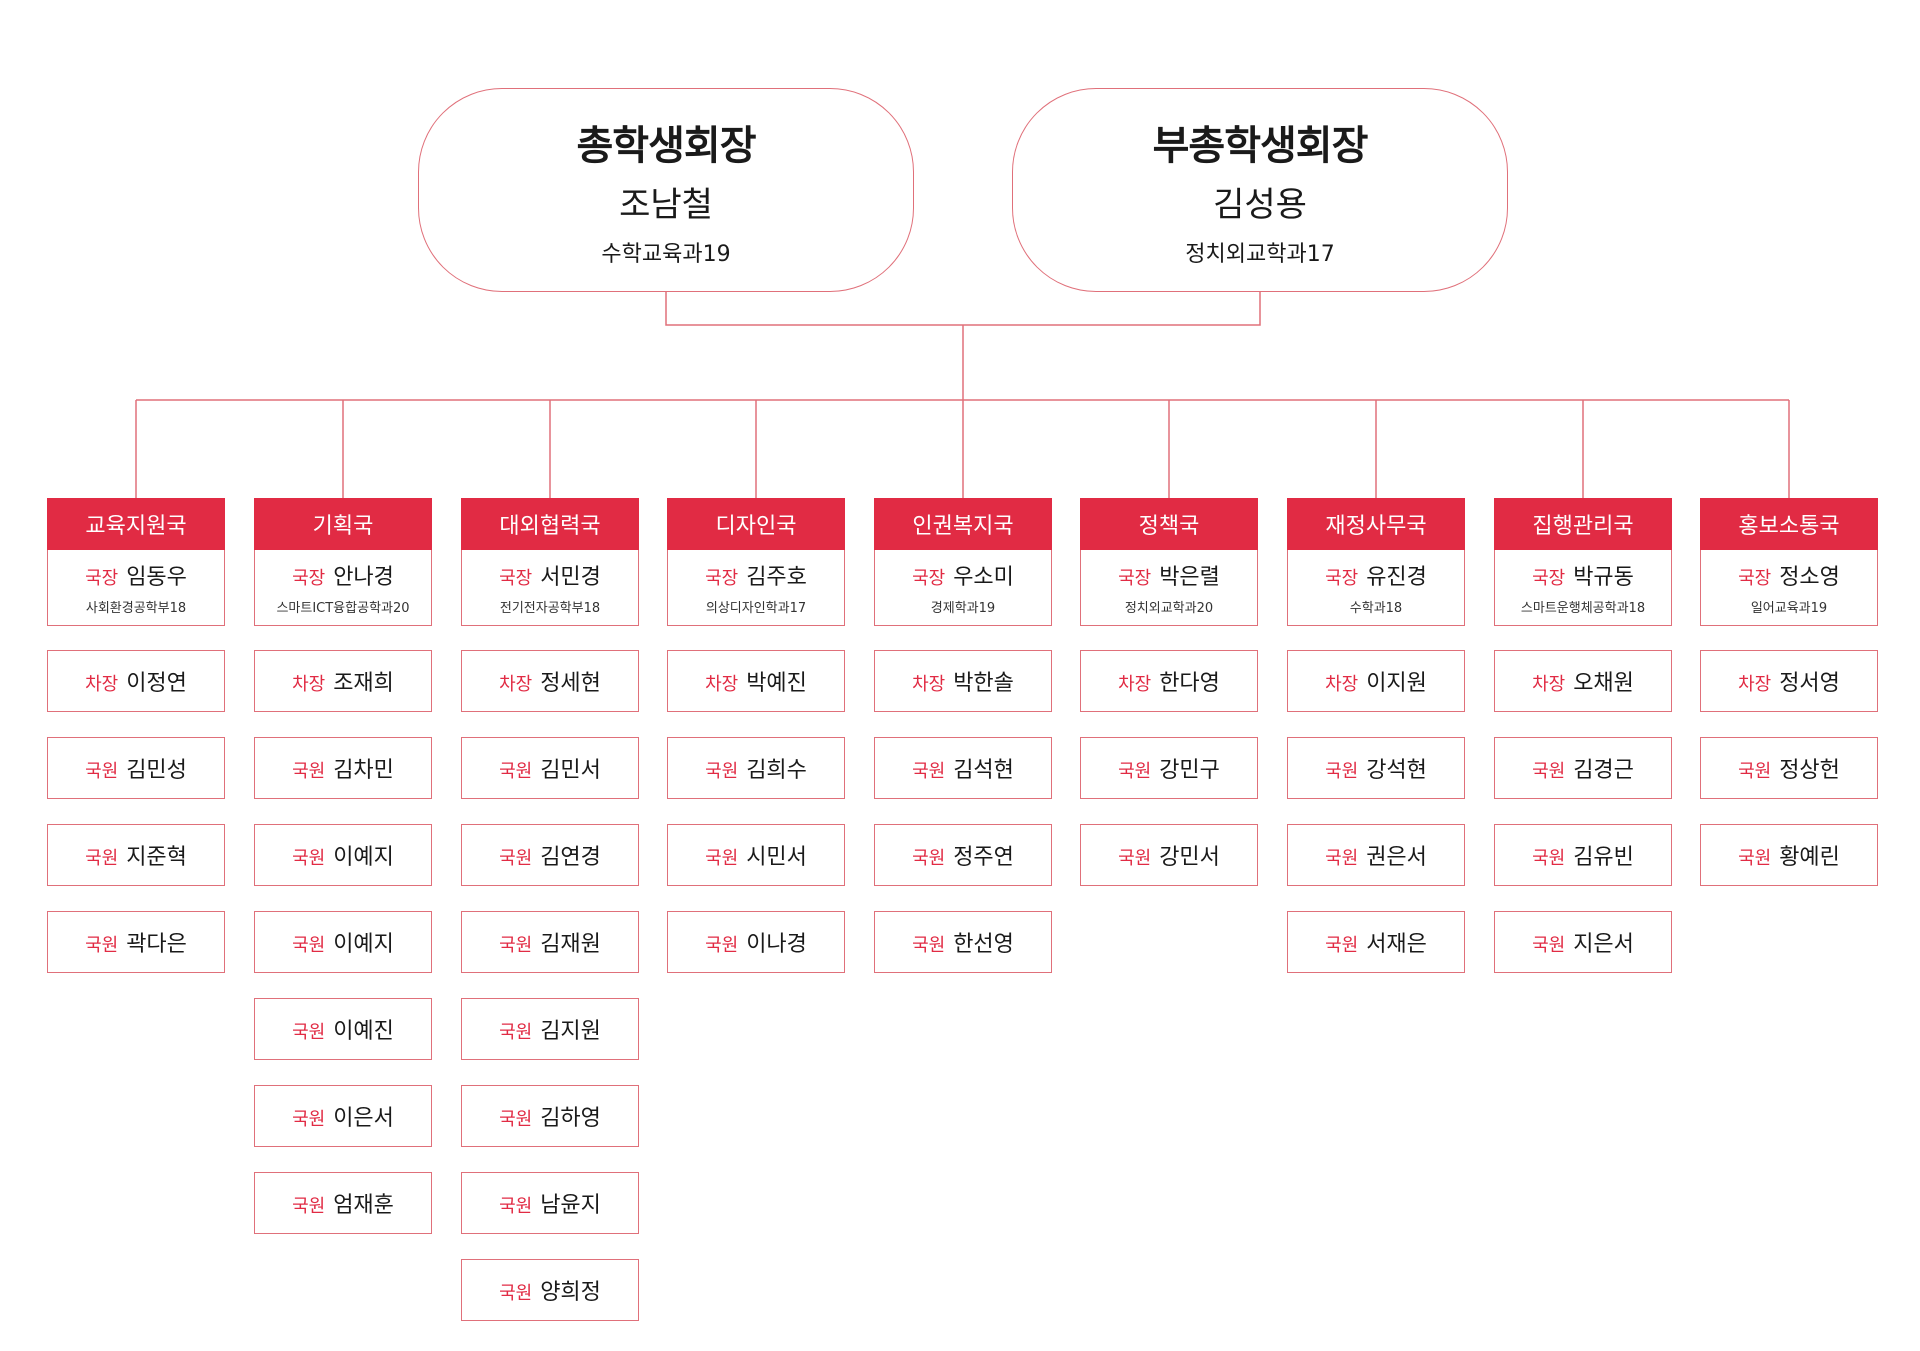 The image size is (1920, 1351). What do you see at coordinates (666, 190) in the screenshot?
I see `president-box: 총학생회장 조남철 수학교육과19` at bounding box center [666, 190].